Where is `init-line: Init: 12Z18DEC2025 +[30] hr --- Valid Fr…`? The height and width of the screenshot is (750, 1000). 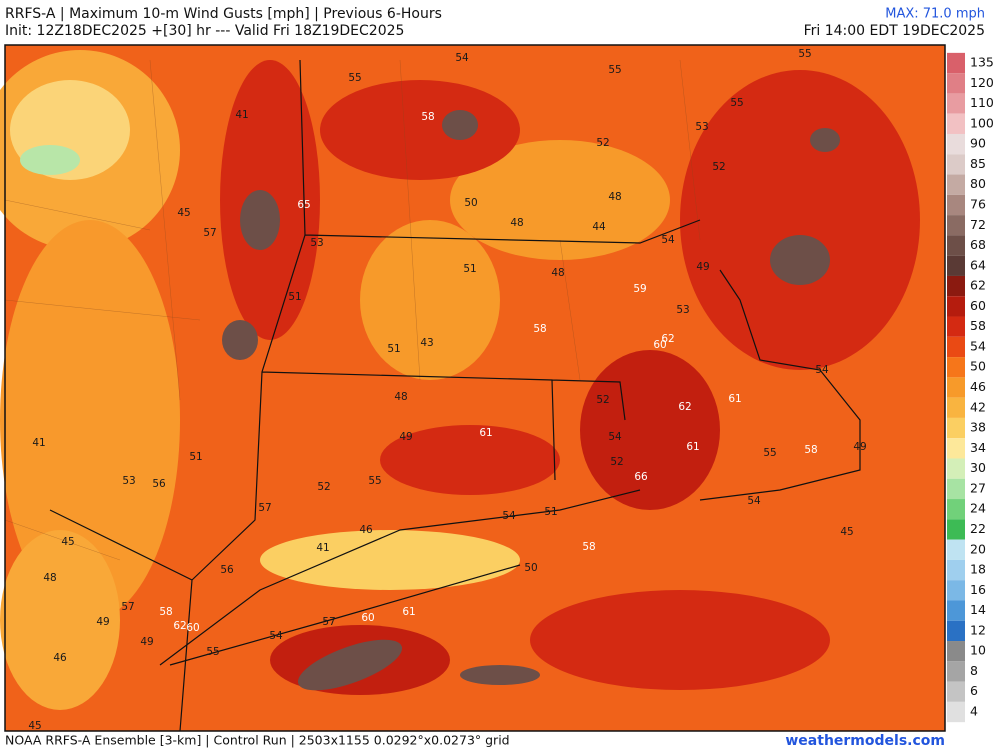 init-line: Init: 12Z18DEC2025 +[30] hr --- Valid Fr… is located at coordinates (204, 31).